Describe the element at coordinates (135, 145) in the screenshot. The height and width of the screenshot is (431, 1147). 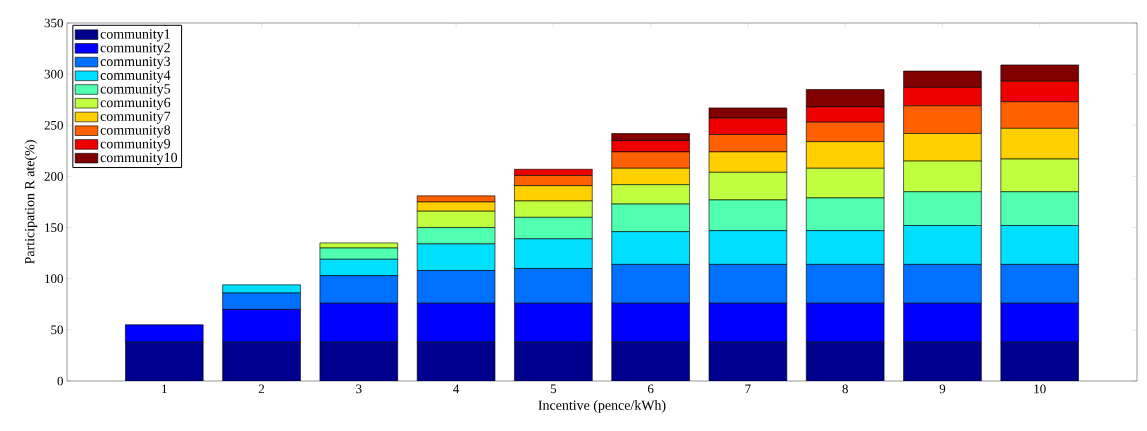
I see `legend-label: community9` at that location.